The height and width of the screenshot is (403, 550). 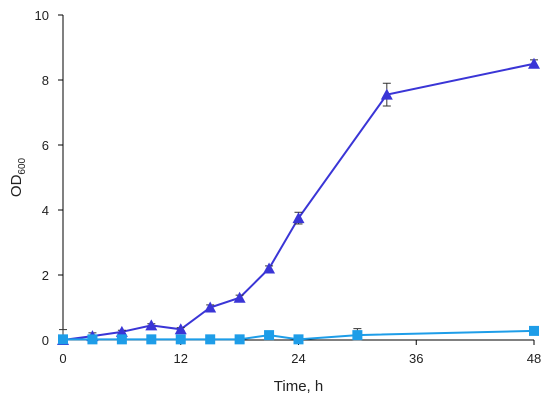 I want to click on x-tick-label: 36, so click(x=416, y=358).